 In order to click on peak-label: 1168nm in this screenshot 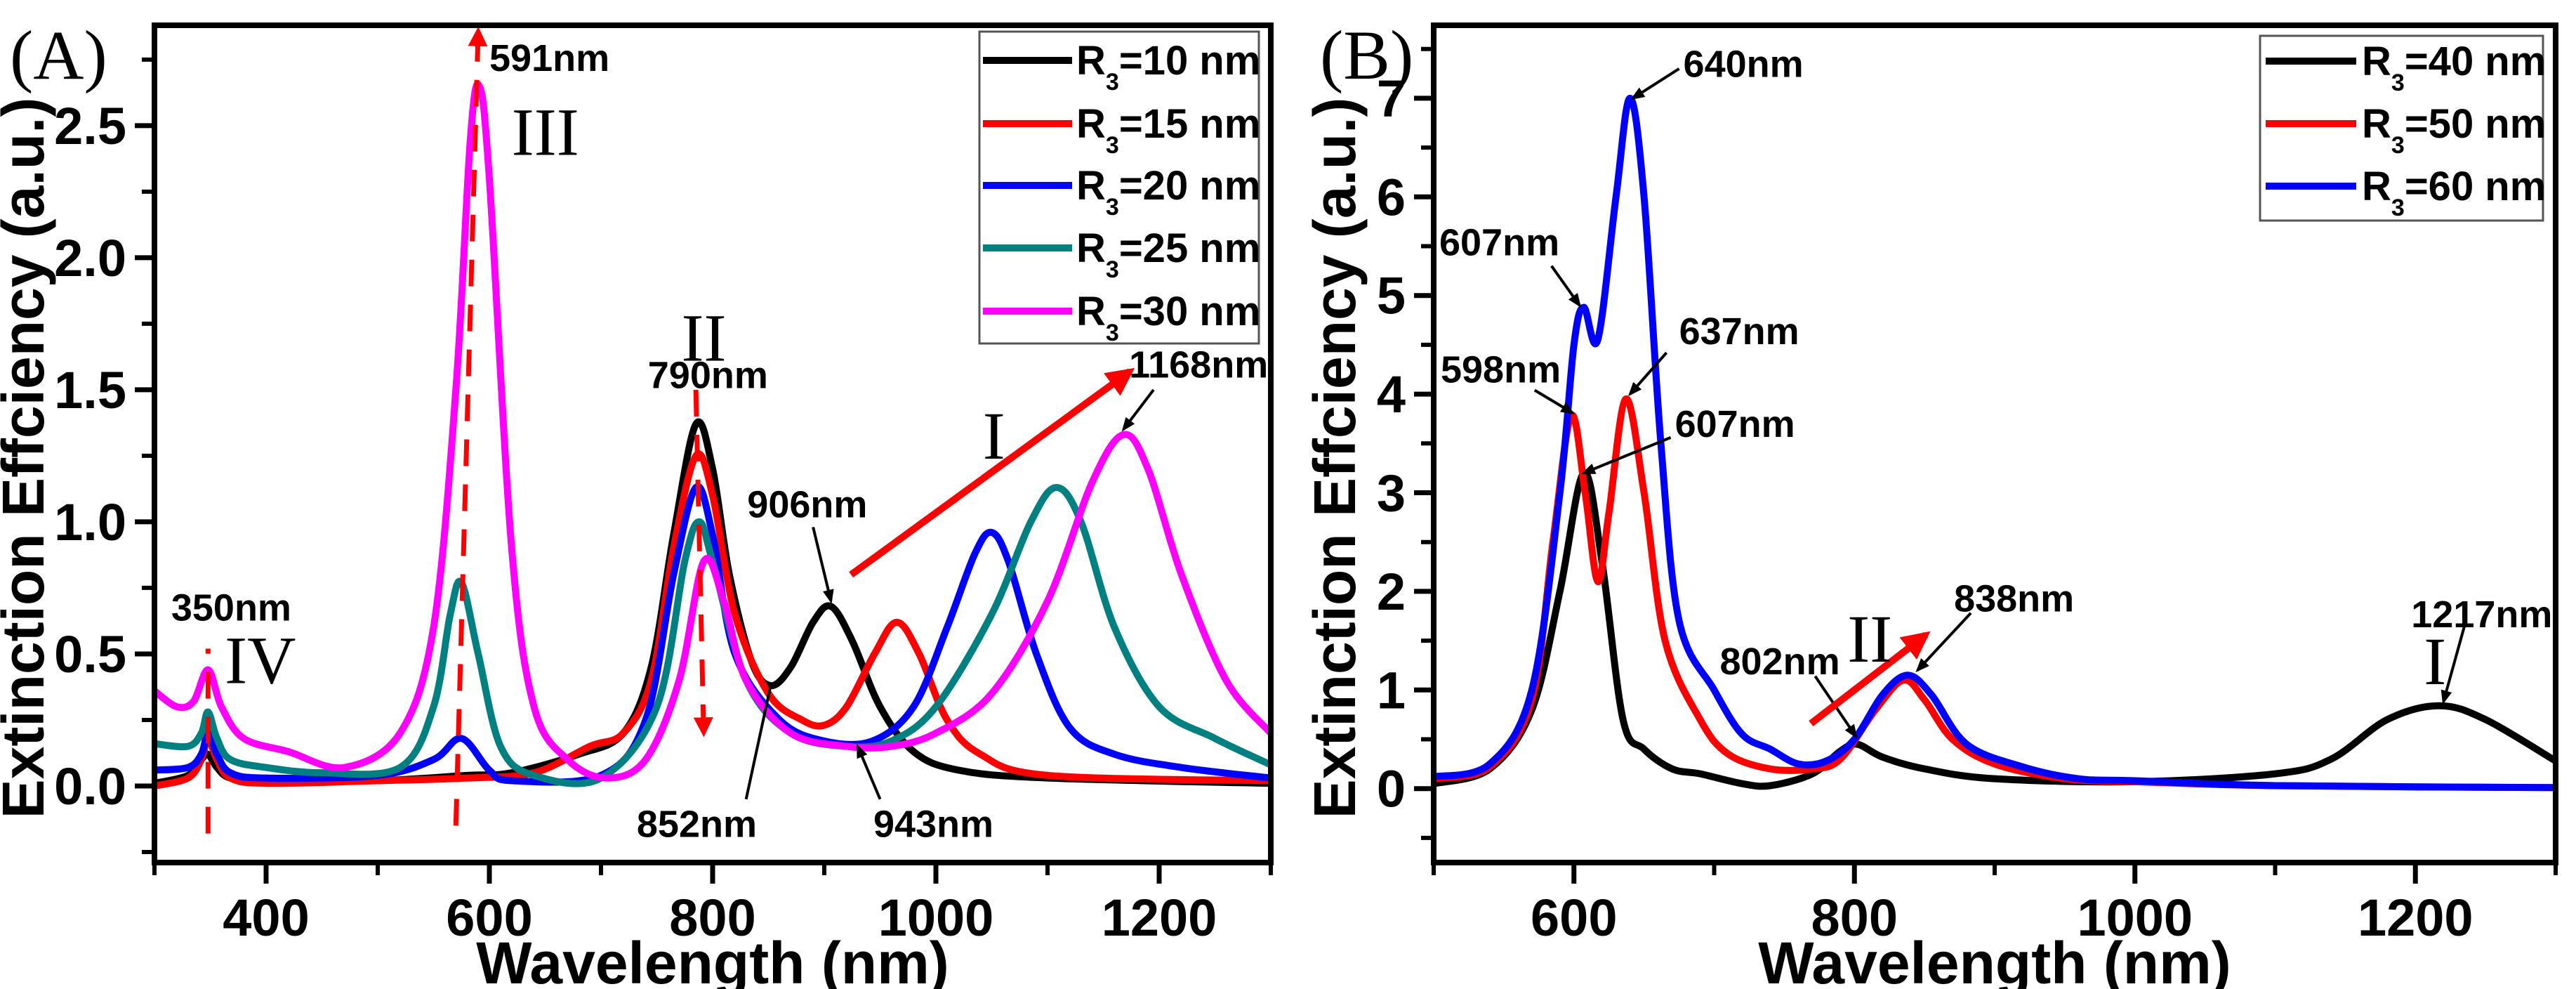, I will do `click(1198, 364)`.